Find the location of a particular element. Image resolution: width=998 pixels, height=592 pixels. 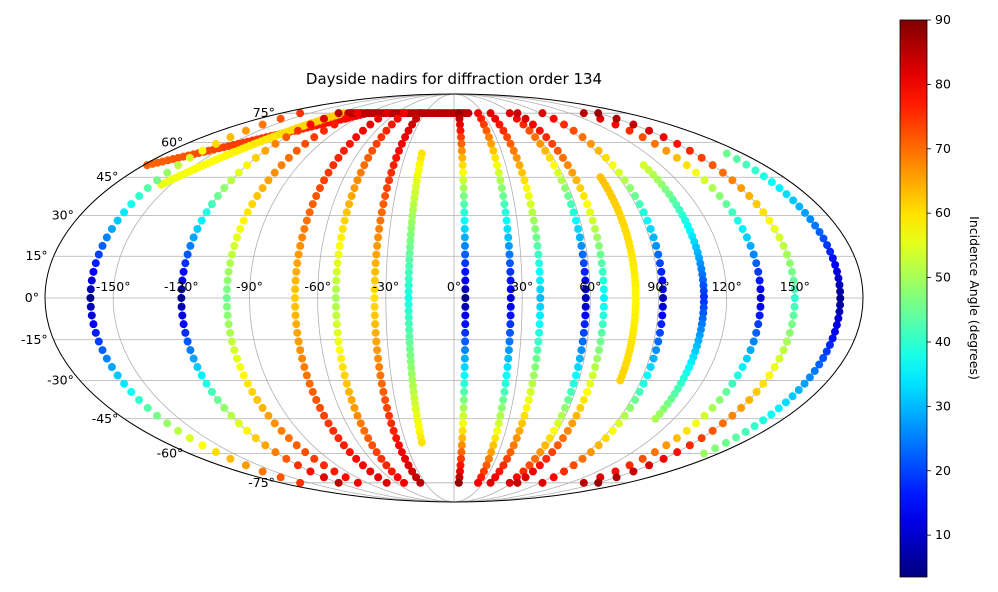

longitude-gridline is located at coordinates (352, 298).